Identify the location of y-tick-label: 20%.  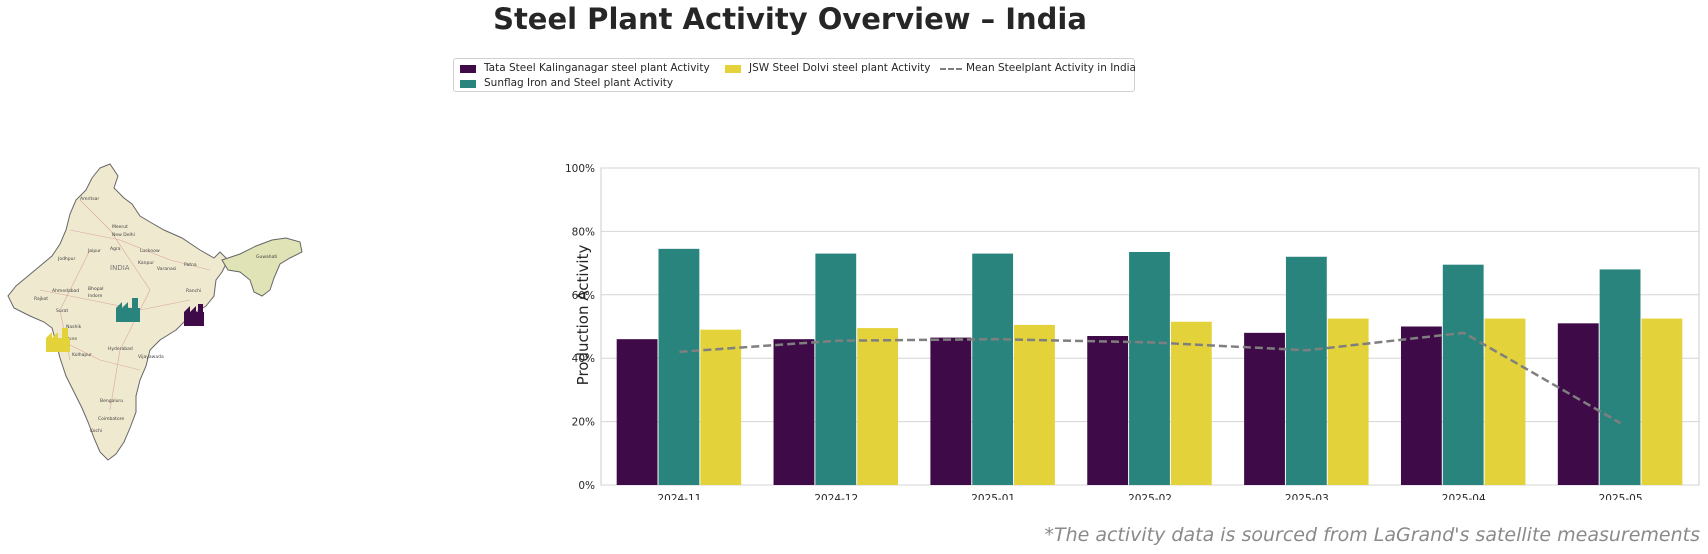
(583, 423).